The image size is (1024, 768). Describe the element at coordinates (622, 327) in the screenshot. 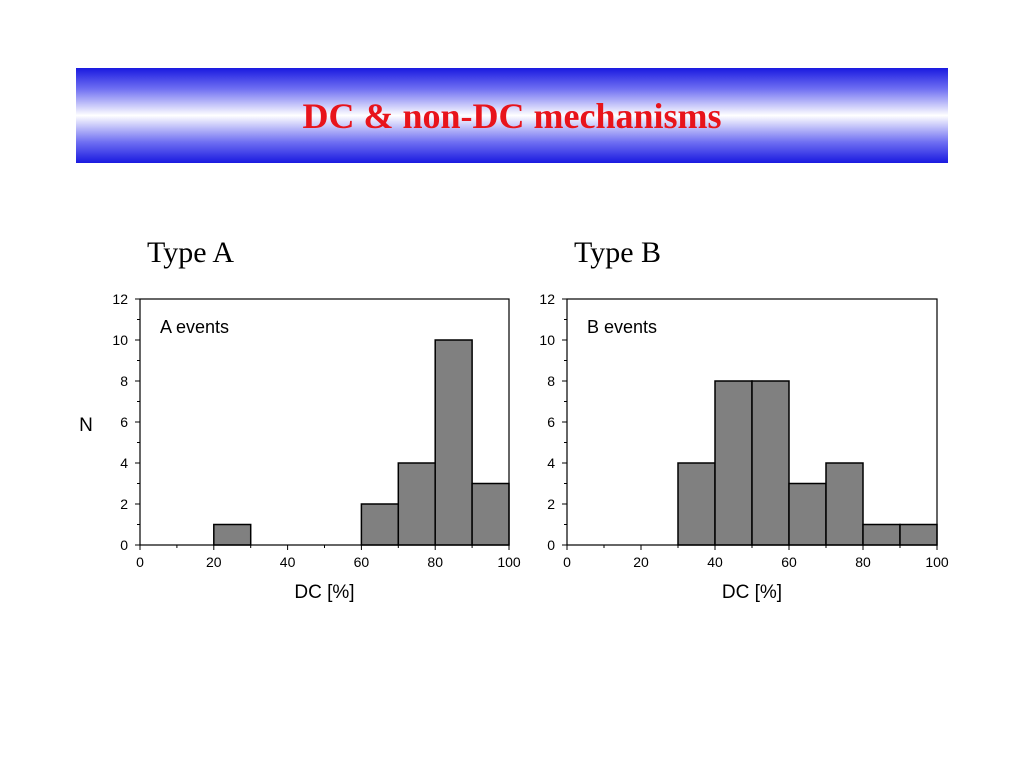

I see `chart-annotation-b: B events` at that location.